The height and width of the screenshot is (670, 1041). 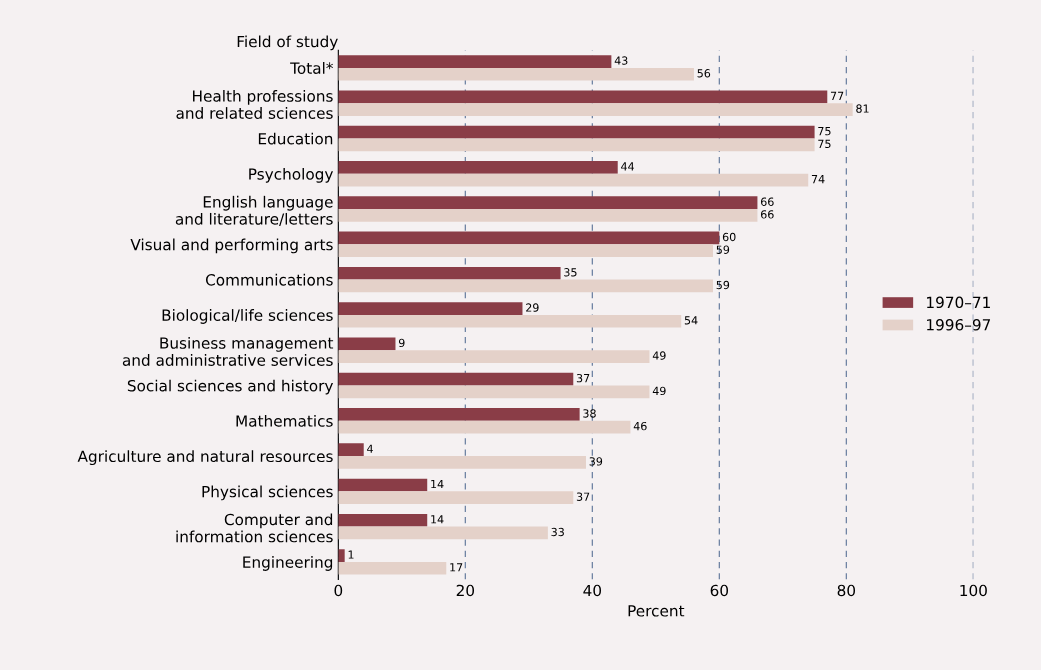 What do you see at coordinates (291, 175) in the screenshot?
I see `y-tick-label: Psychology` at bounding box center [291, 175].